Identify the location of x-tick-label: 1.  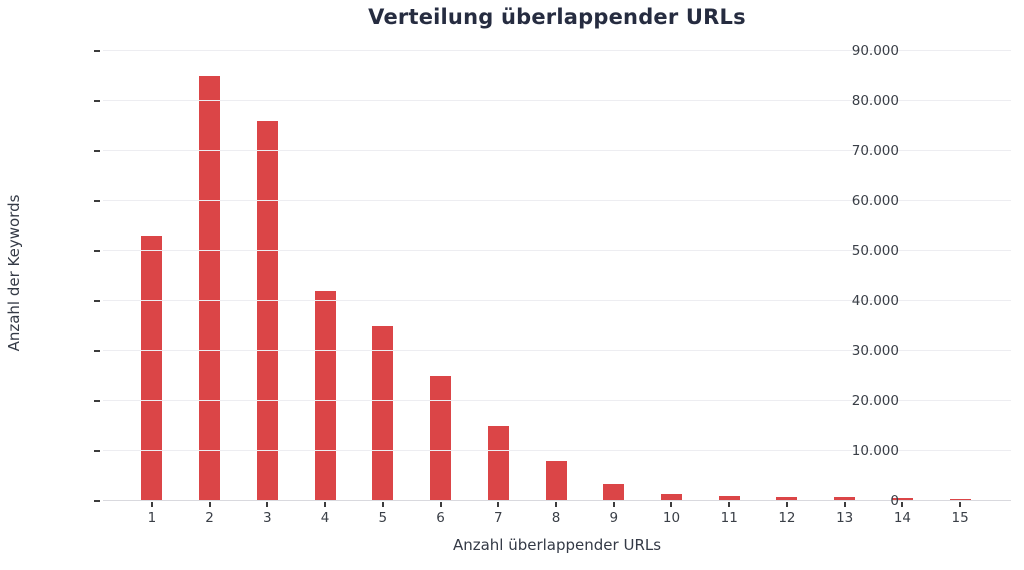
(152, 518).